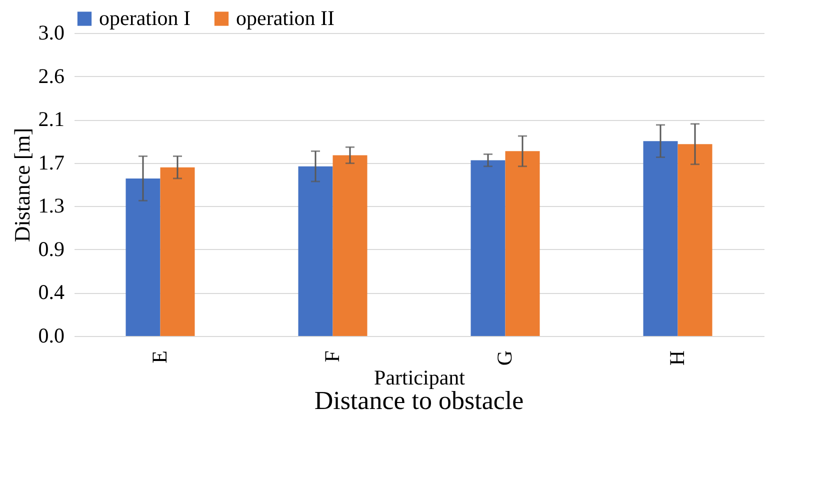 The height and width of the screenshot is (501, 815). Describe the element at coordinates (51, 76) in the screenshot. I see `y-tick-label: 2.6` at that location.